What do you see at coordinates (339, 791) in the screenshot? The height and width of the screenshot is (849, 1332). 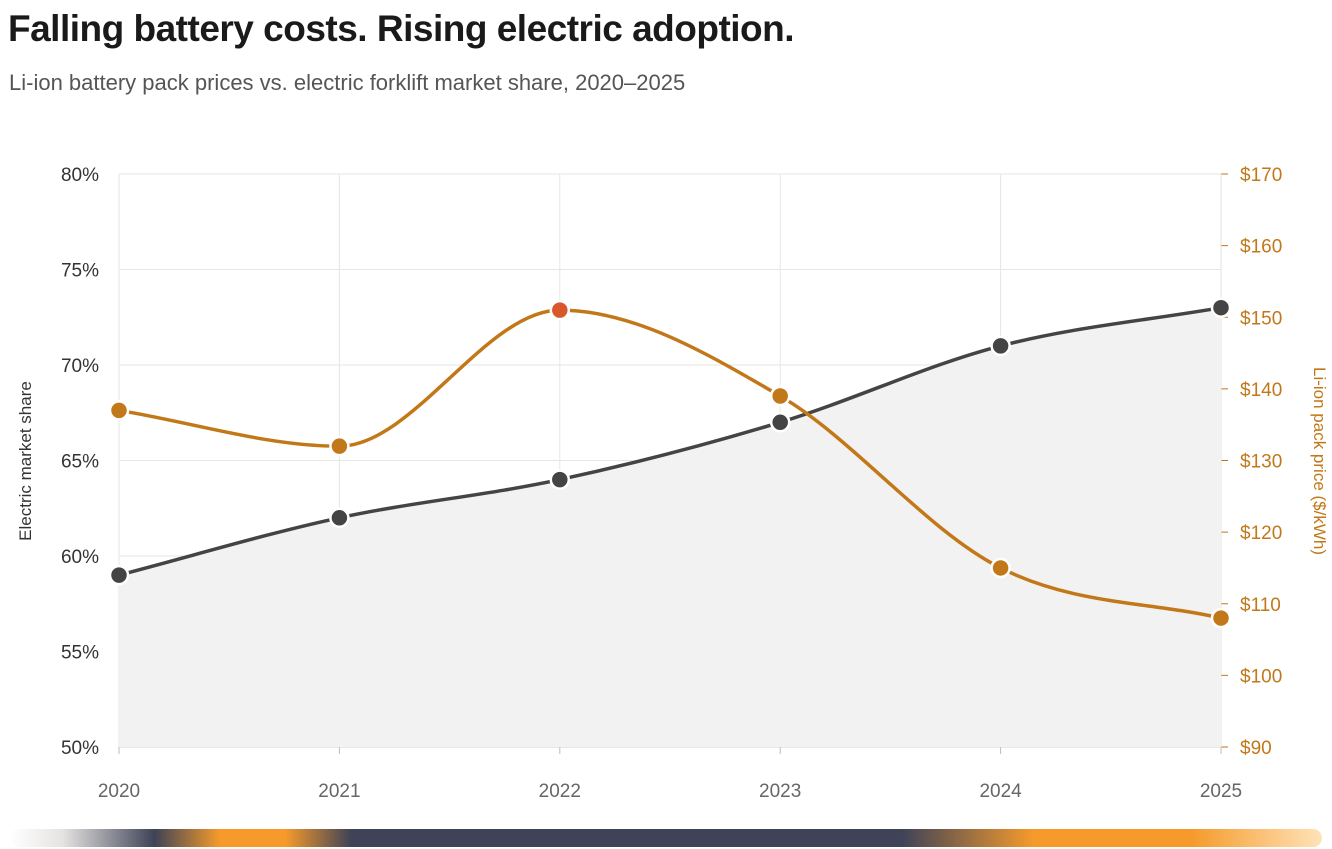 I see `x-tick-label: 2021` at bounding box center [339, 791].